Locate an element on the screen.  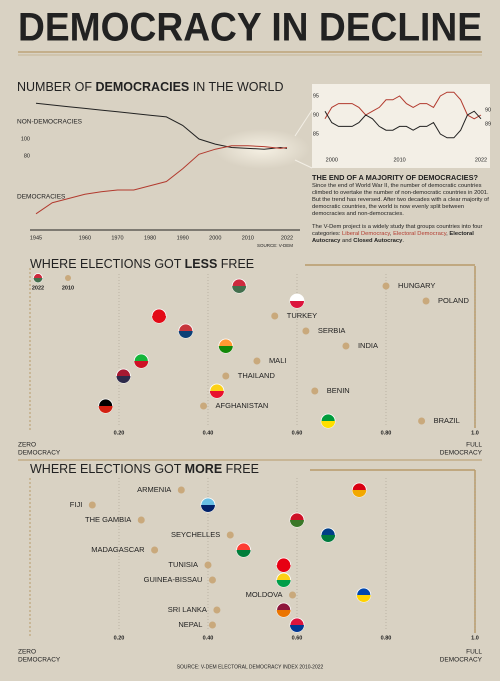
text-run: Liberal Democracy is located at coordinates (365, 234).